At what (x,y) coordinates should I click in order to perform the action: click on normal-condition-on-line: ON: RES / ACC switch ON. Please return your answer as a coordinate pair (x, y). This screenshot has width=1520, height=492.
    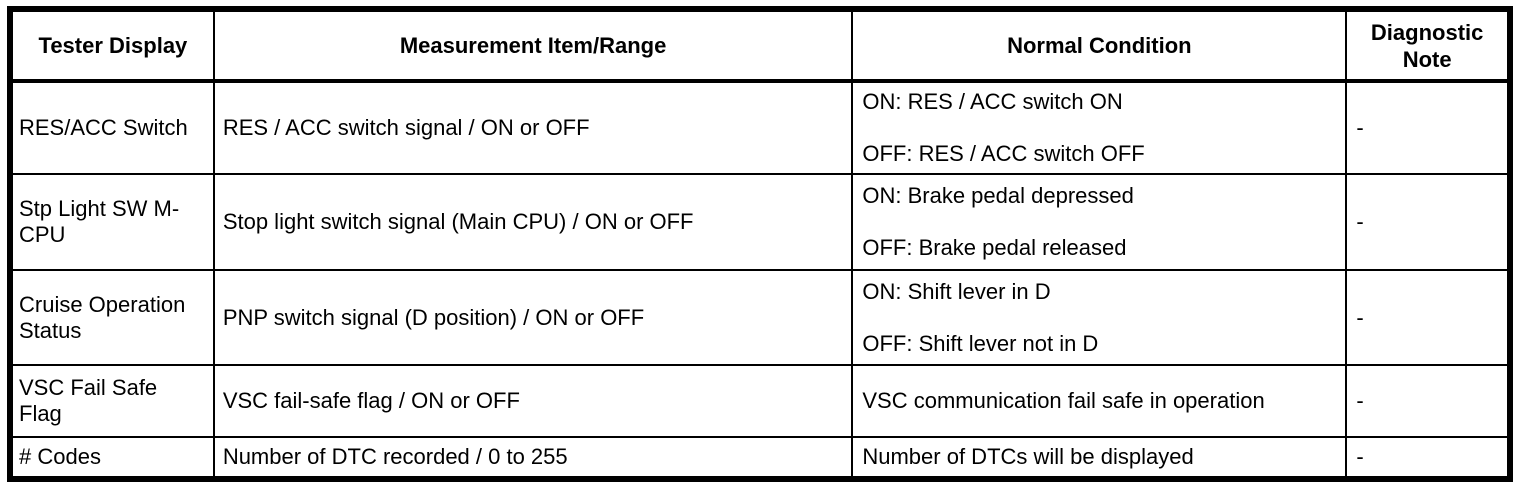
    Looking at the image, I should click on (992, 101).